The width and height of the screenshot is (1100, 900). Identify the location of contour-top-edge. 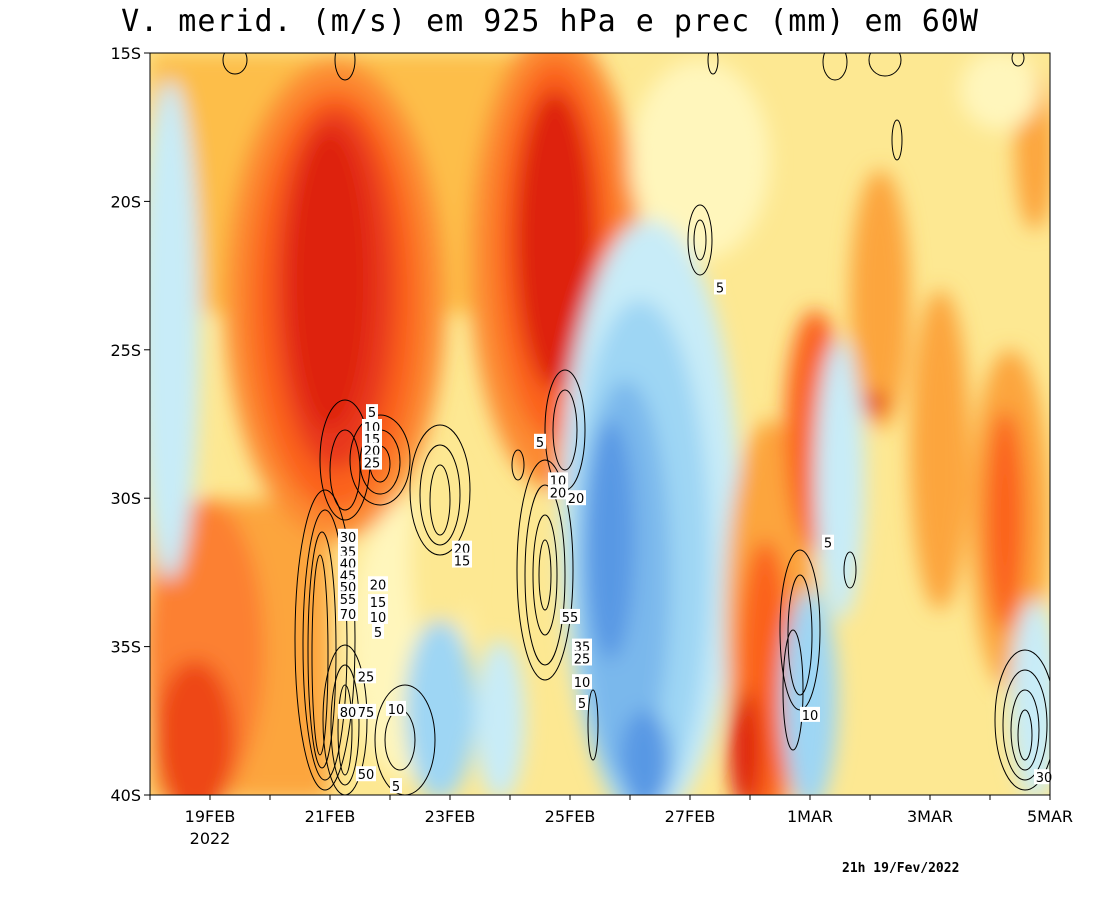
(623, 67).